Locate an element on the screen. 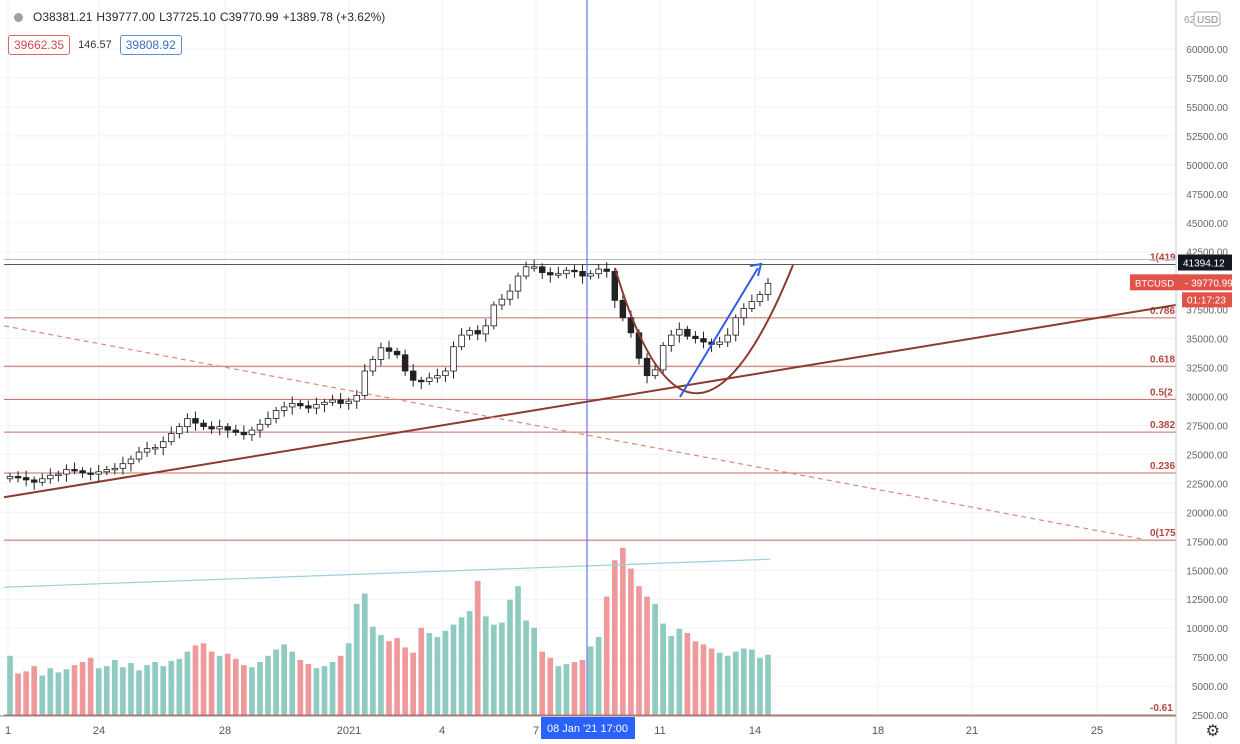 This screenshot has width=1240, height=744. sell-price-button: 39662.35 is located at coordinates (39, 45).